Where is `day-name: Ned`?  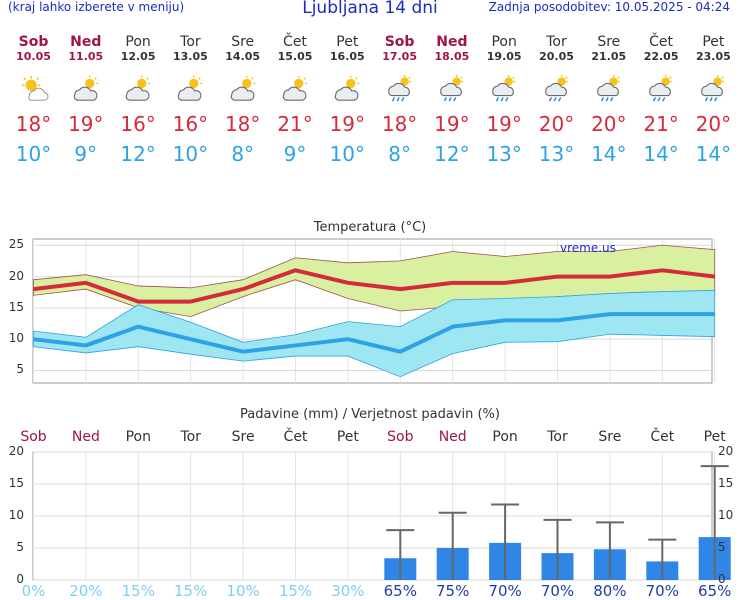 day-name: Ned is located at coordinates (86, 42).